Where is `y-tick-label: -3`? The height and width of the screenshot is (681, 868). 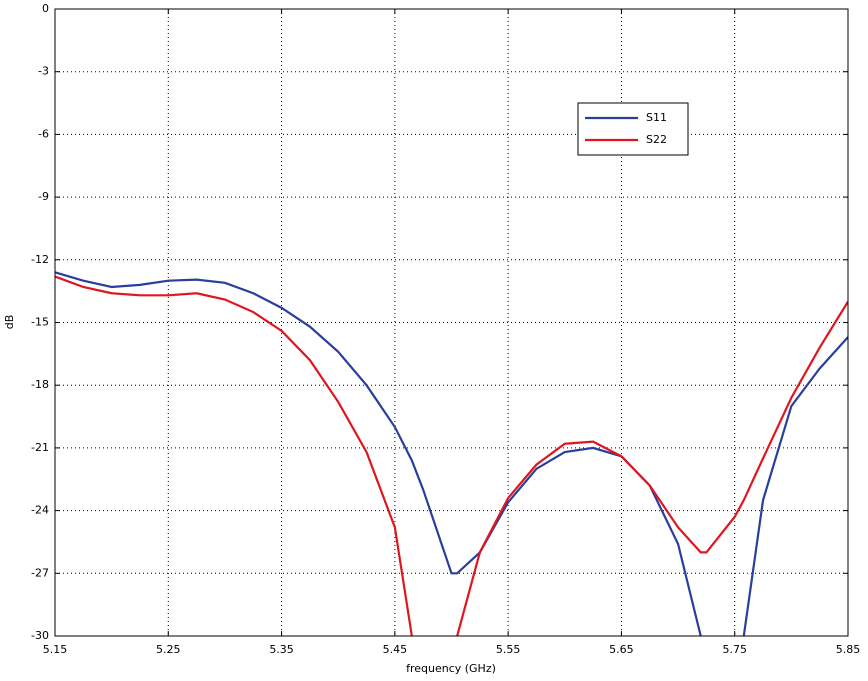 y-tick-label: -3 is located at coordinates (43, 71).